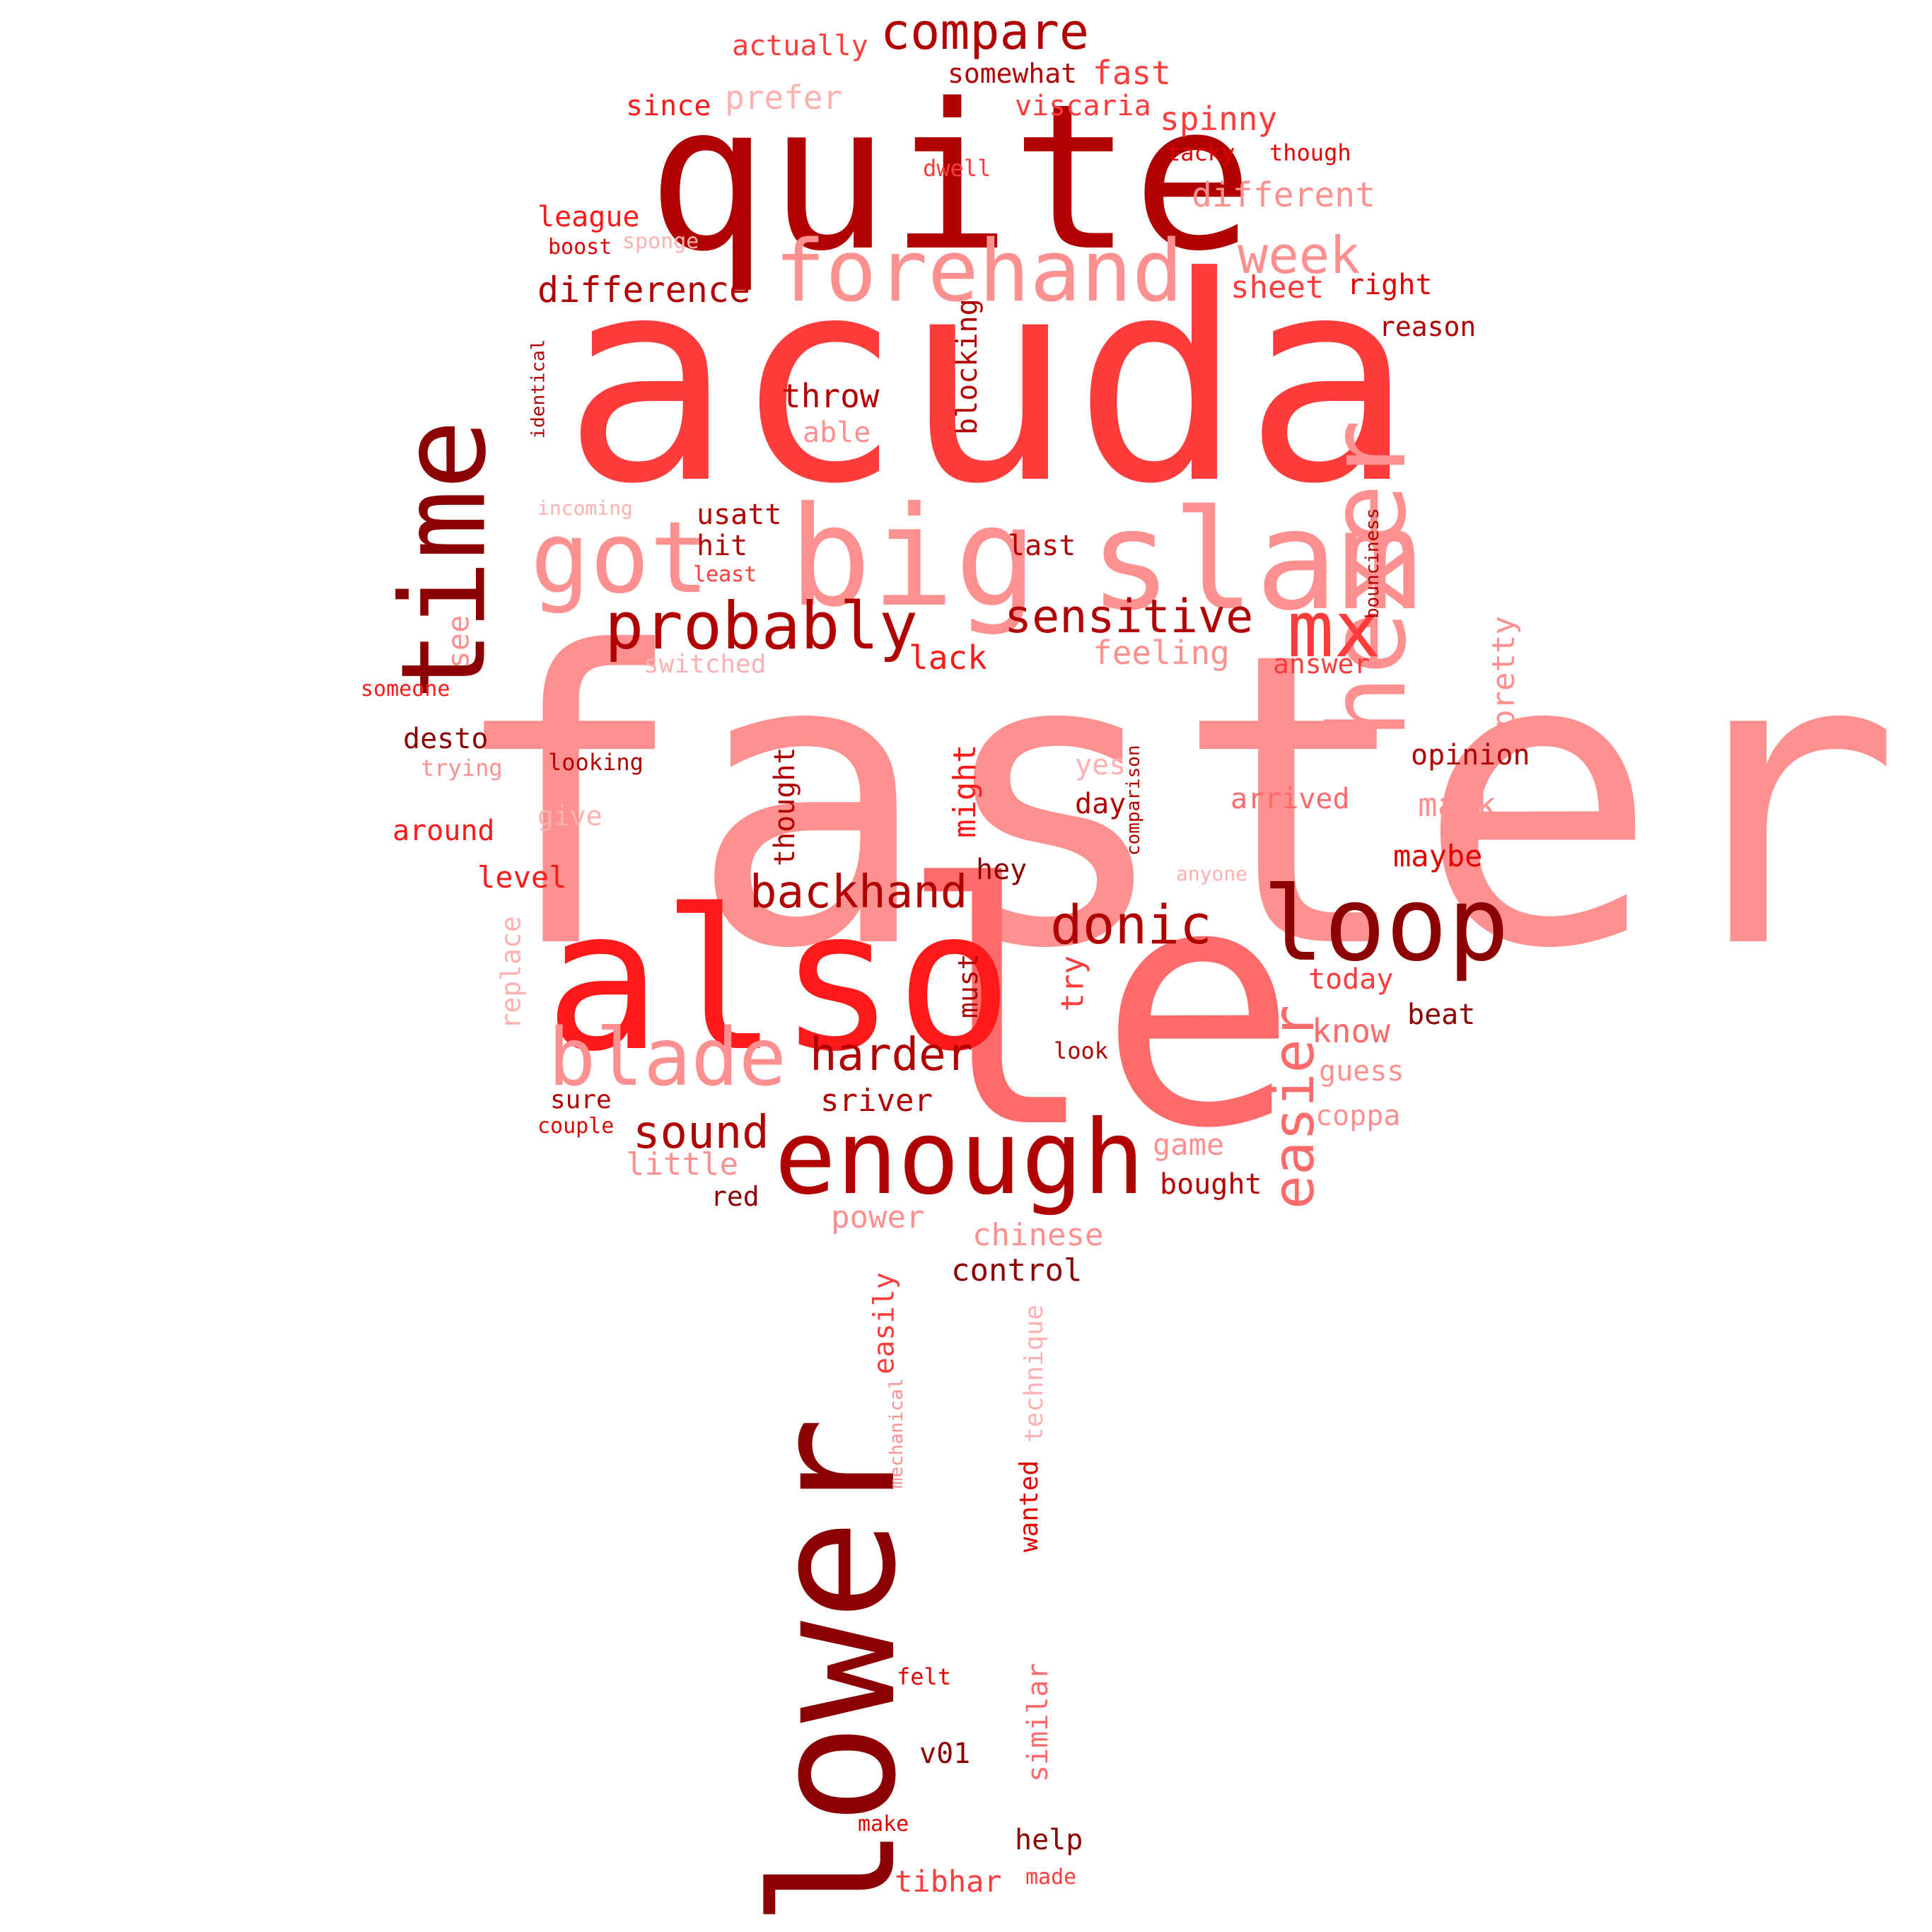  Describe the element at coordinates (1129, 617) in the screenshot. I see `word-sensitive: sensitive` at that location.